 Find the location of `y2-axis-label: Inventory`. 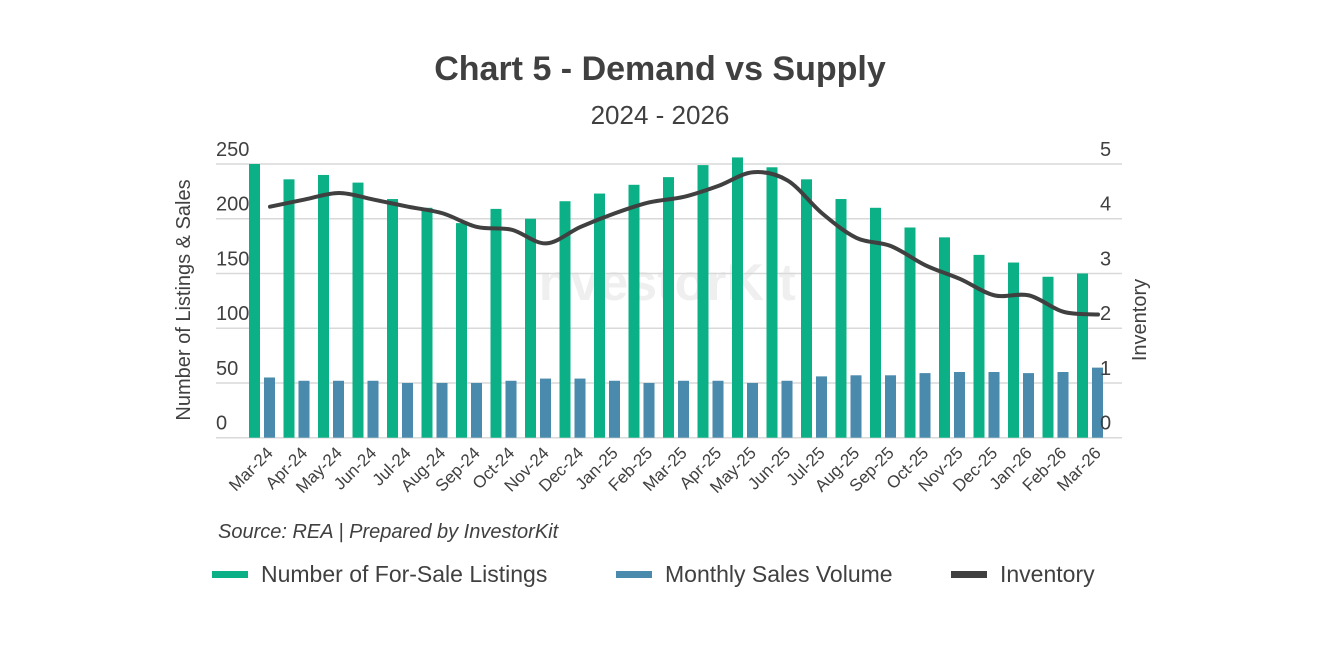

y2-axis-label: Inventory is located at coordinates (1140, 320).